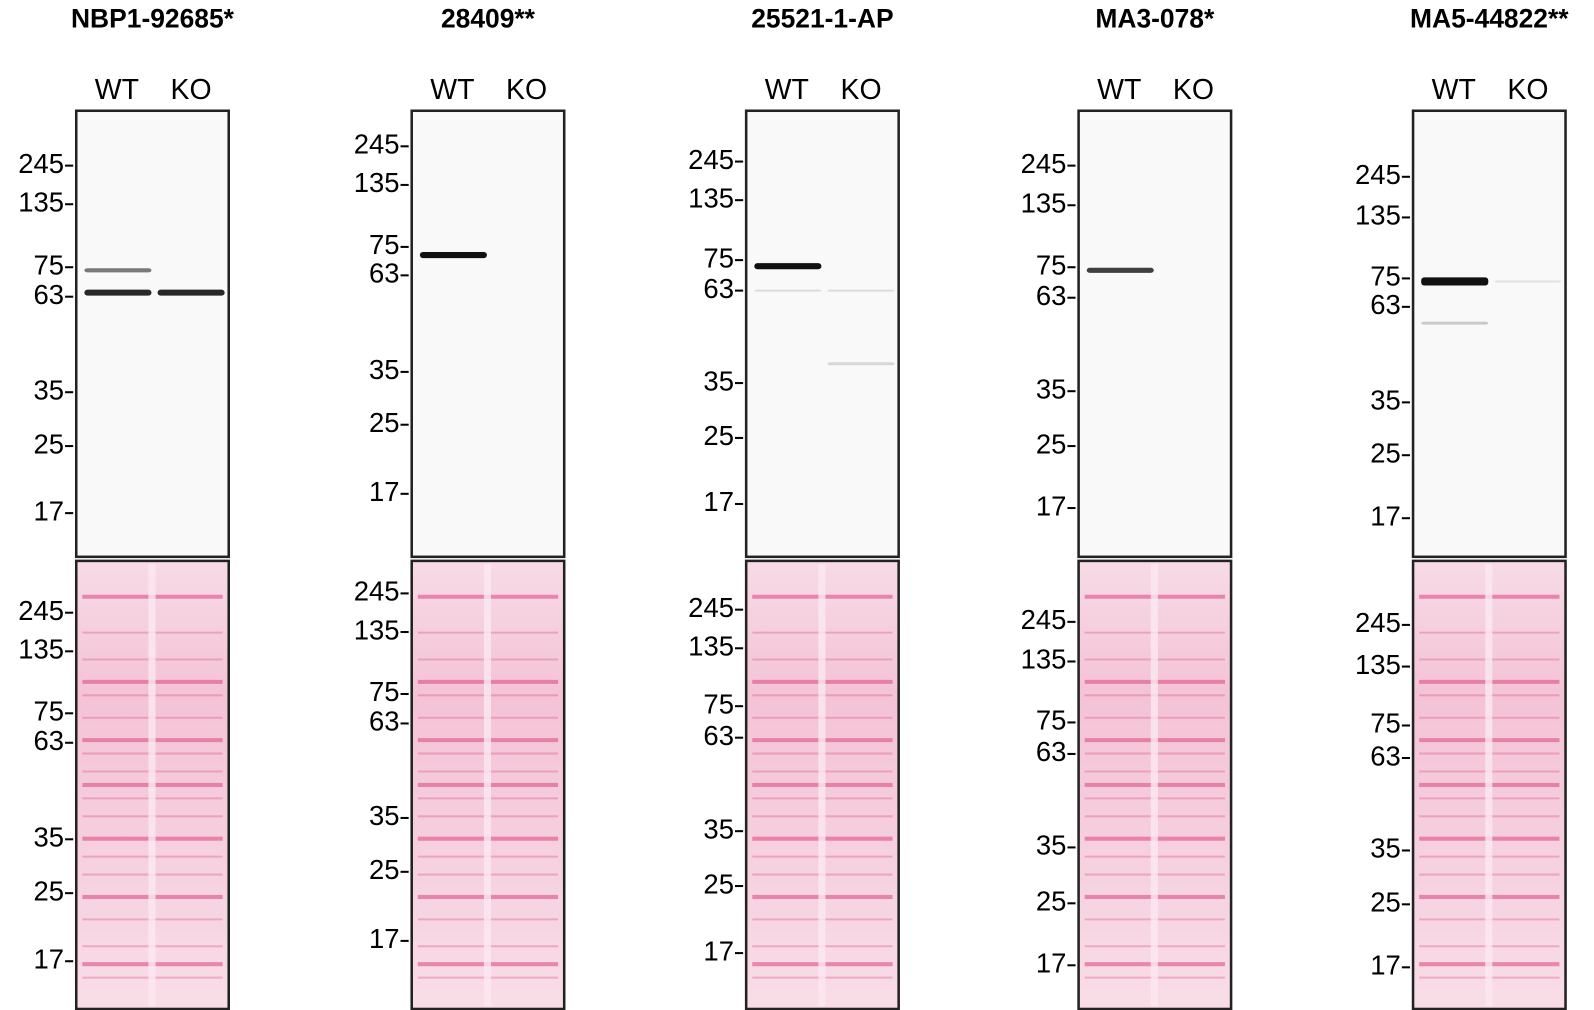 Image resolution: width=1594 pixels, height=1010 pixels. Describe the element at coordinates (1155, 18) in the screenshot. I see `panel-title: MA3-078*` at that location.